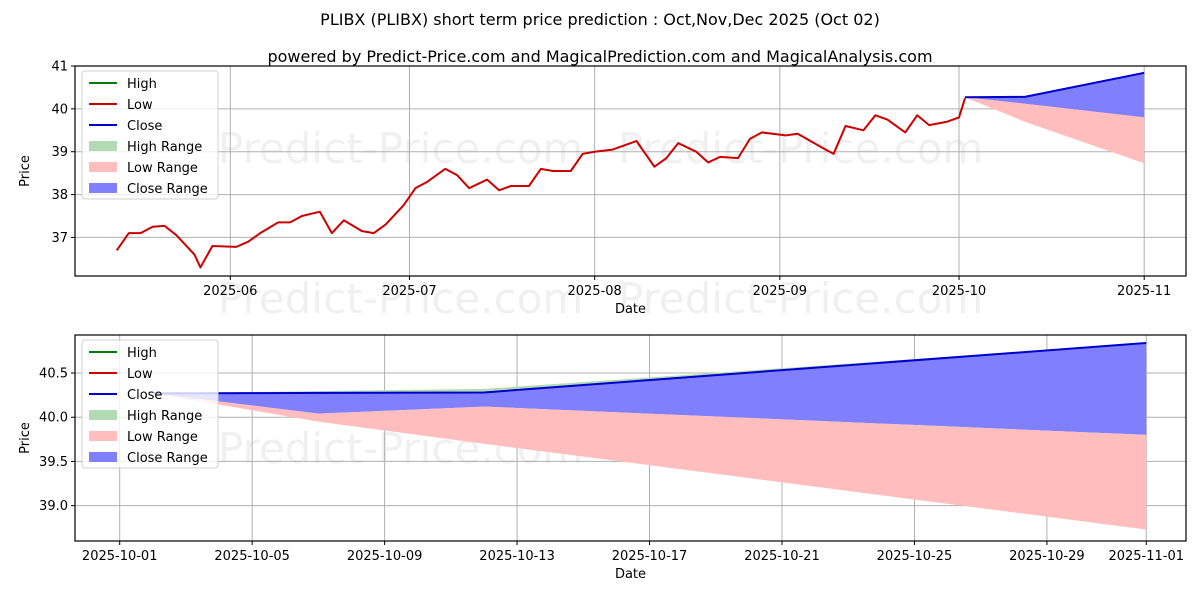  What do you see at coordinates (649, 368) in the screenshot?
I see `series-close` at bounding box center [649, 368].